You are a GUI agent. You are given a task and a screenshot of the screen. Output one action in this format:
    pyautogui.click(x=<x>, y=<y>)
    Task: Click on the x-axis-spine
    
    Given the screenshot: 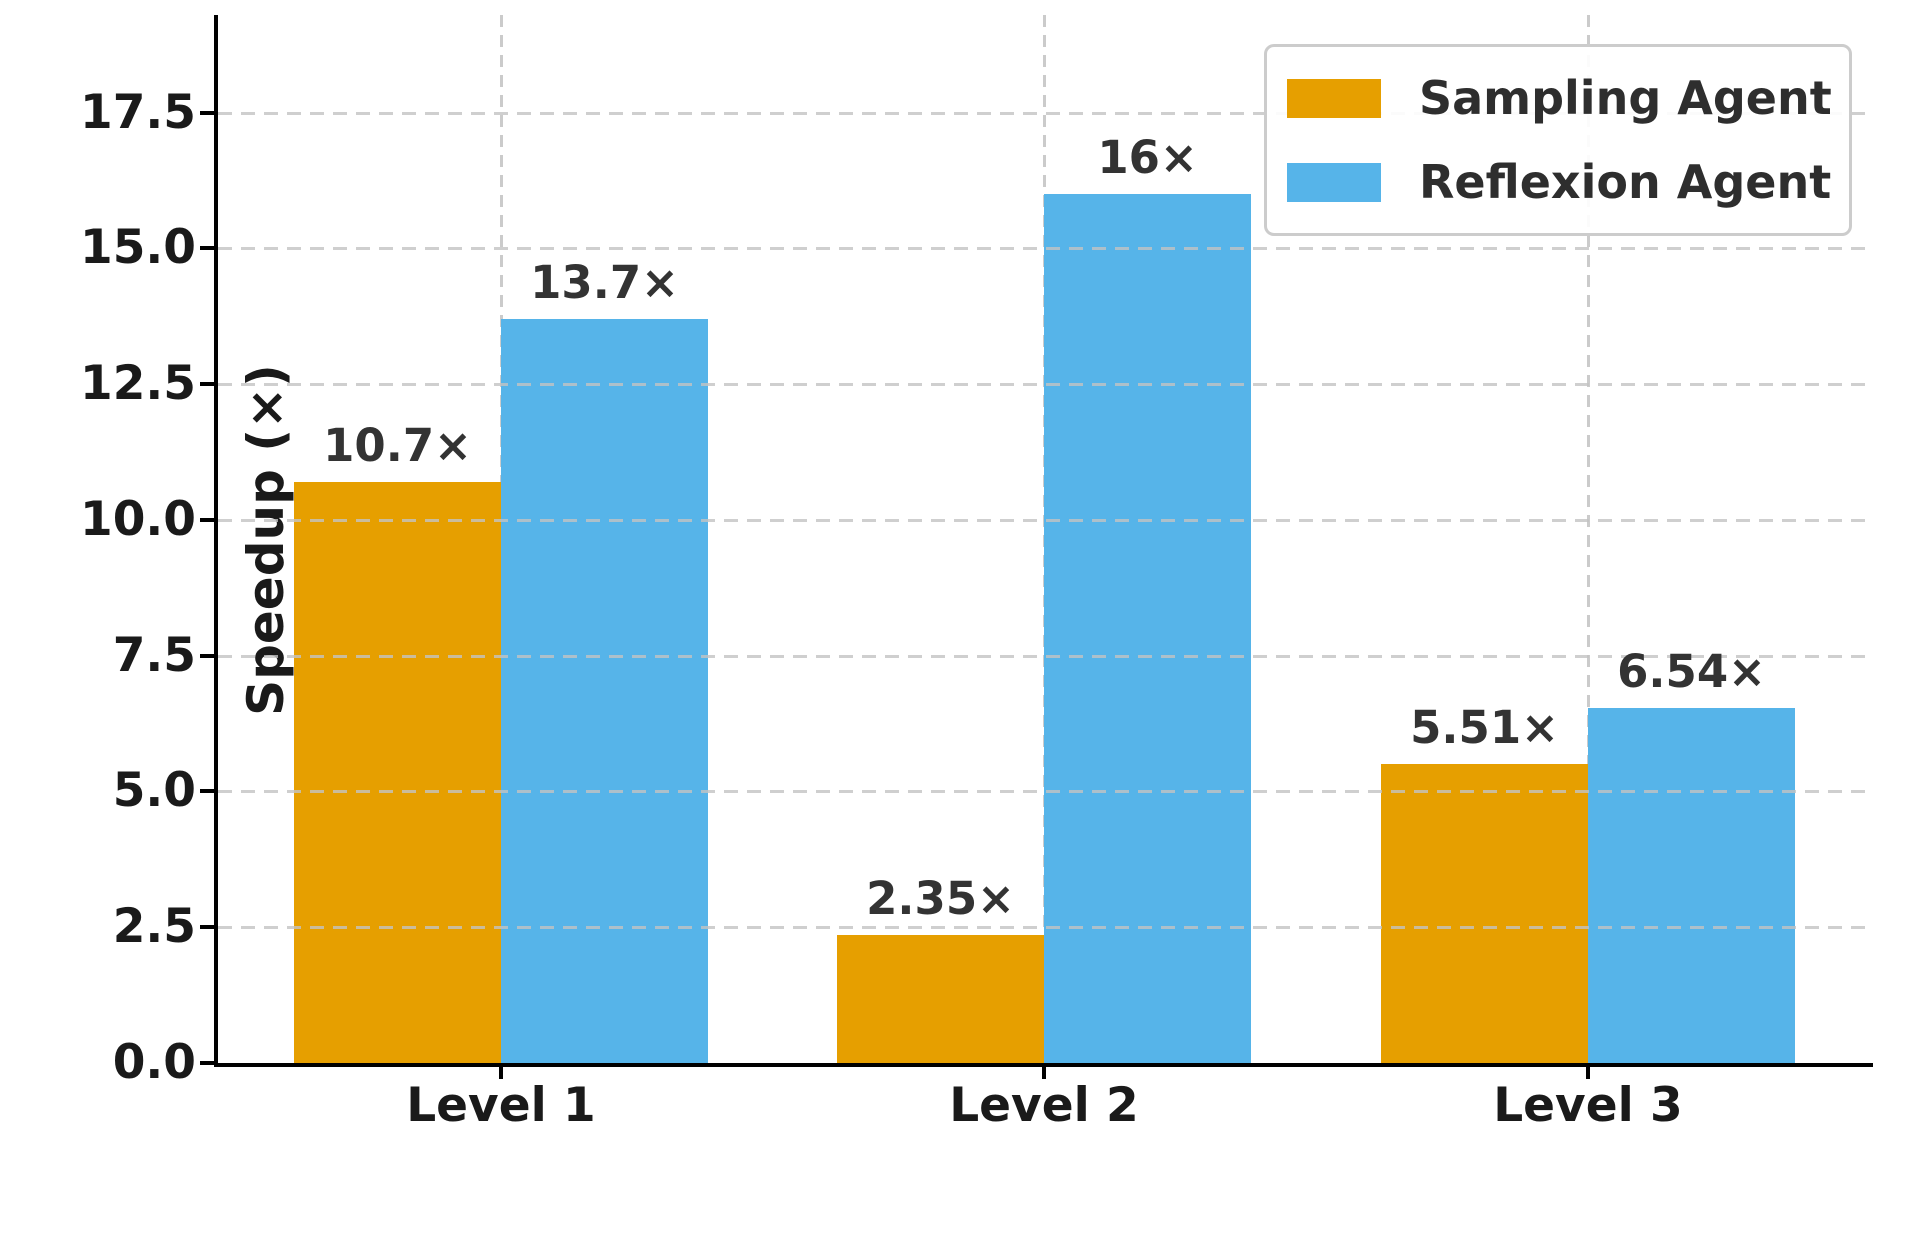 What is the action you would take?
    pyautogui.click(x=1043, y=1065)
    